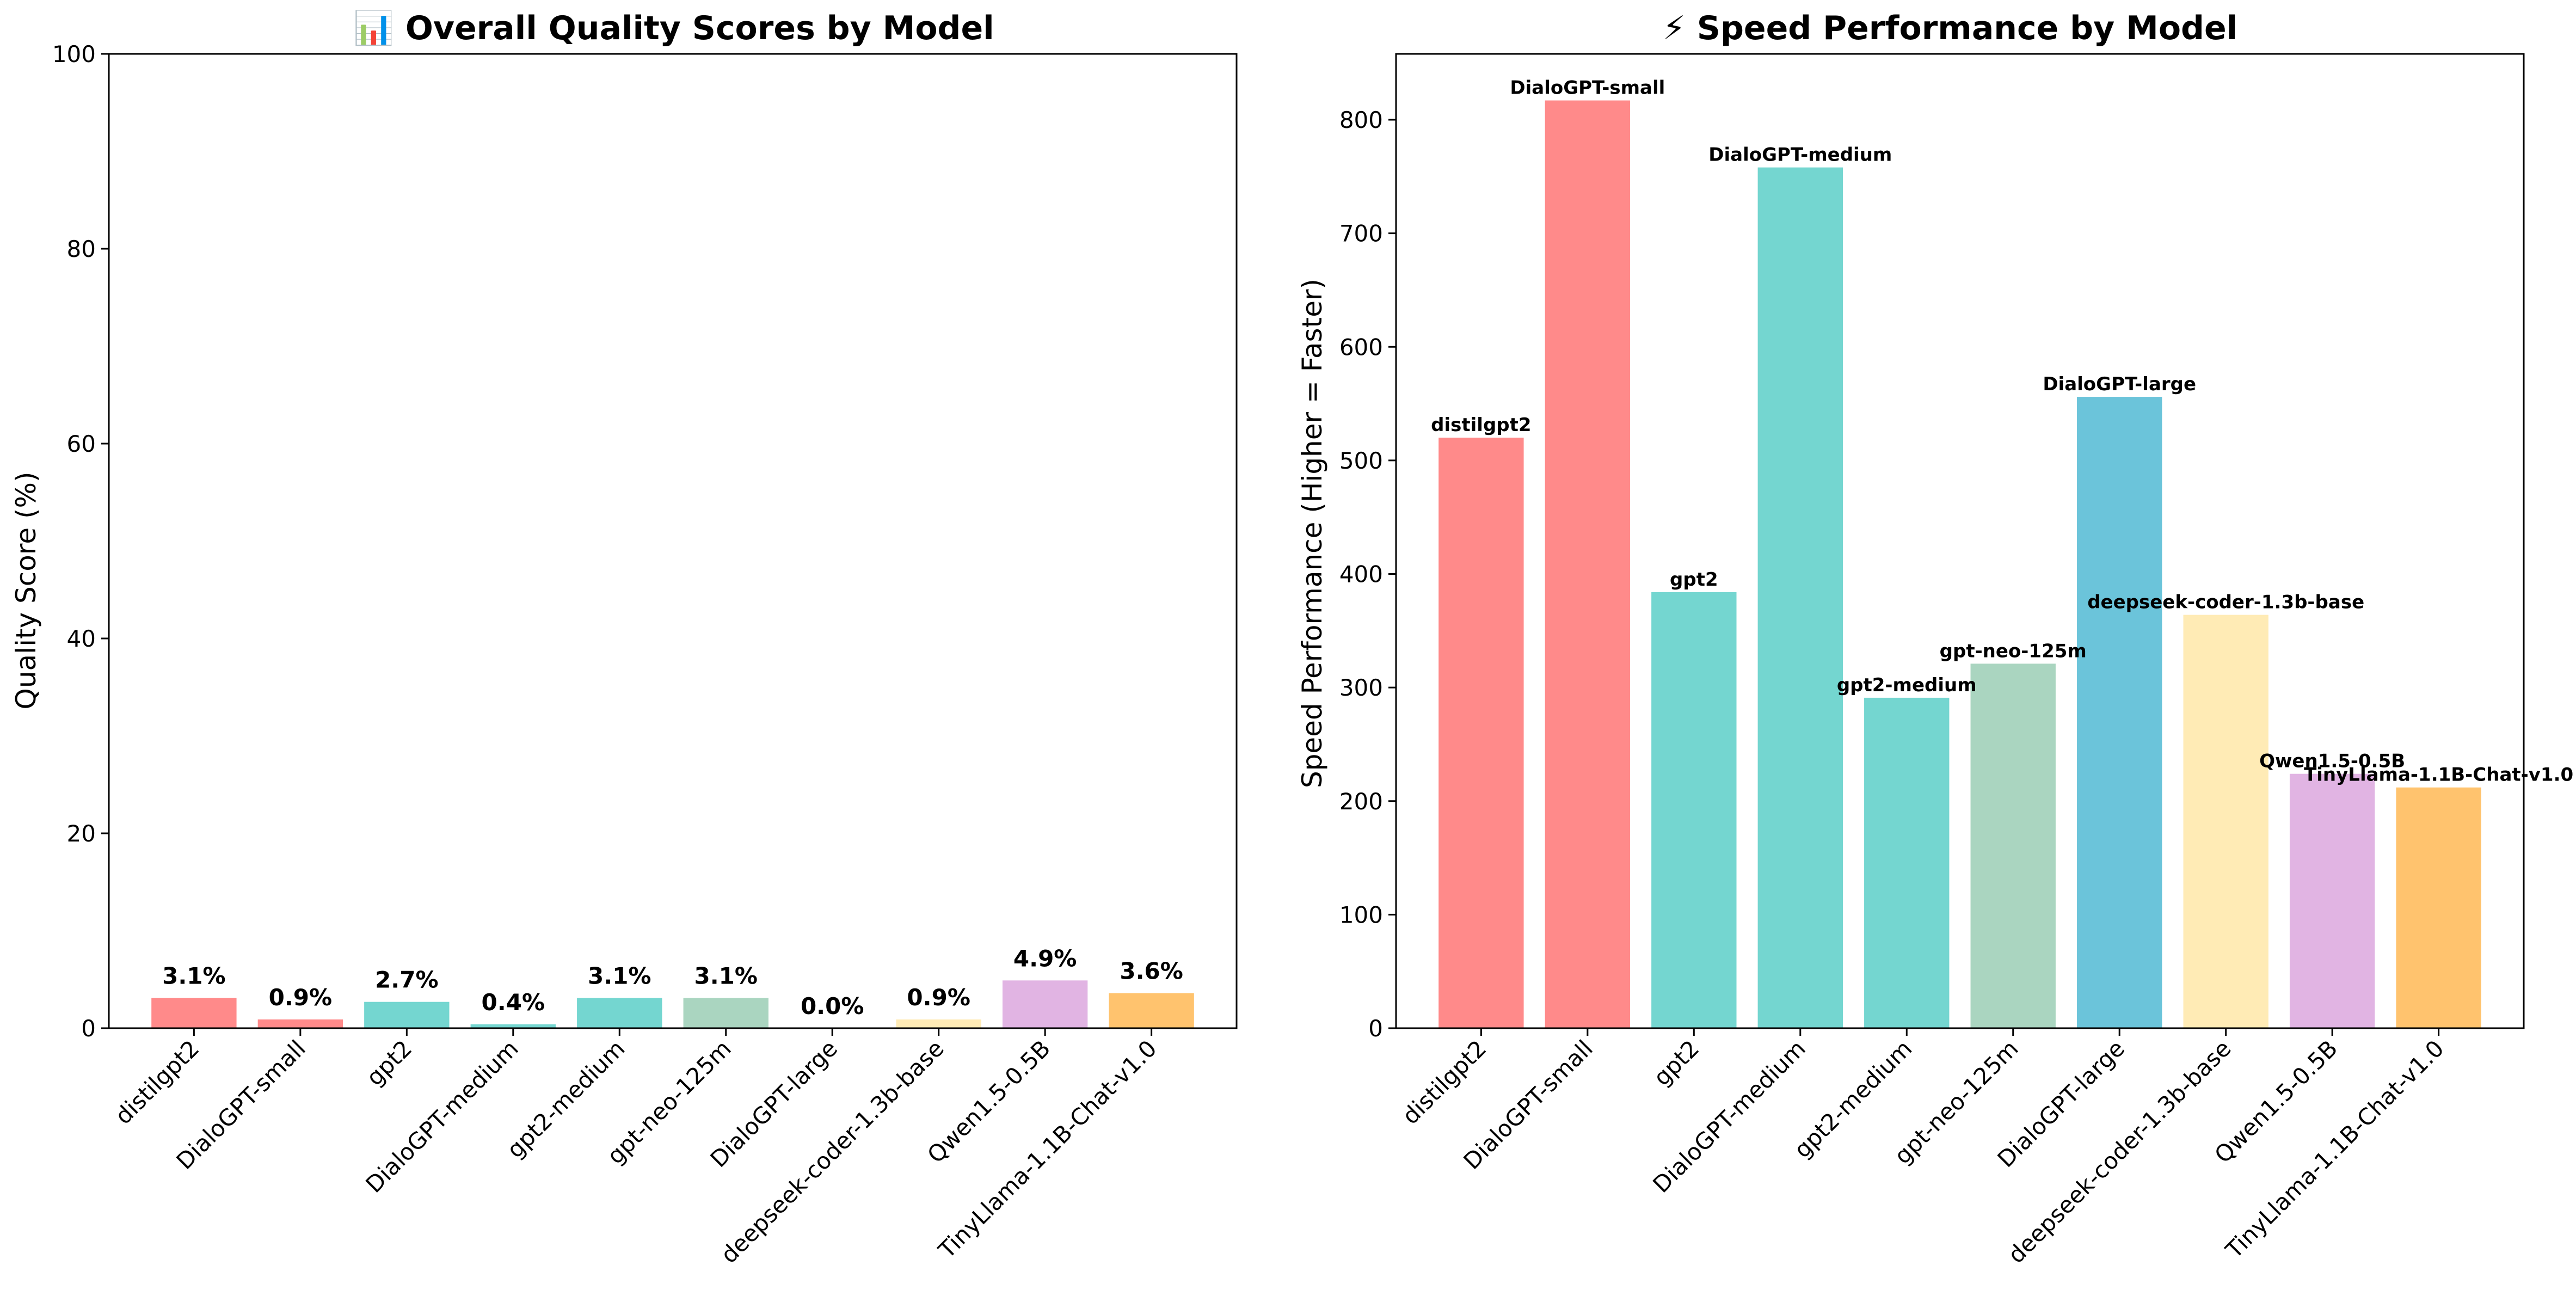 Image resolution: width=2576 pixels, height=1290 pixels. I want to click on y-tick-label: 800, so click(1361, 120).